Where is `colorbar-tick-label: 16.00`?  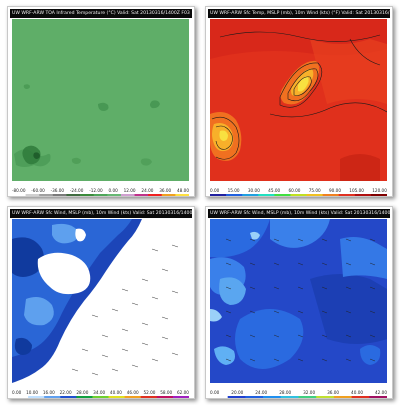
colorbar-tick-label: 16.00 is located at coordinates (48, 392).